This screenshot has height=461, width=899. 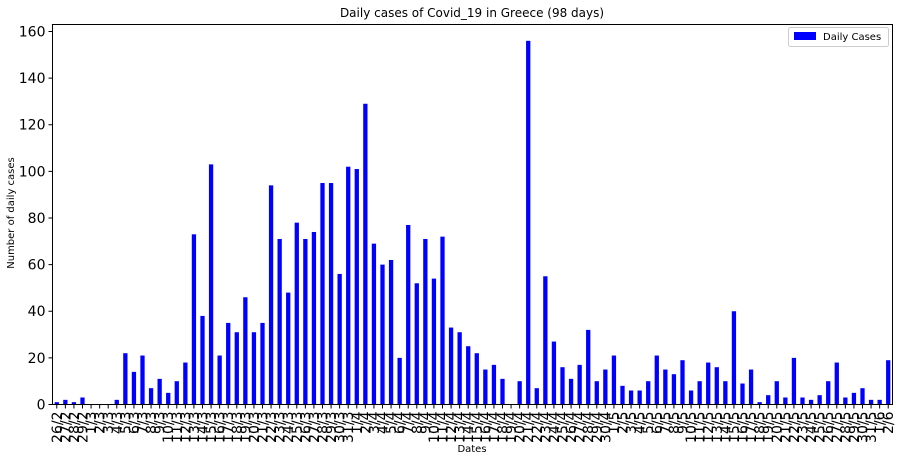 I want to click on x-tick-label: 21/4, so click(x=529, y=427).